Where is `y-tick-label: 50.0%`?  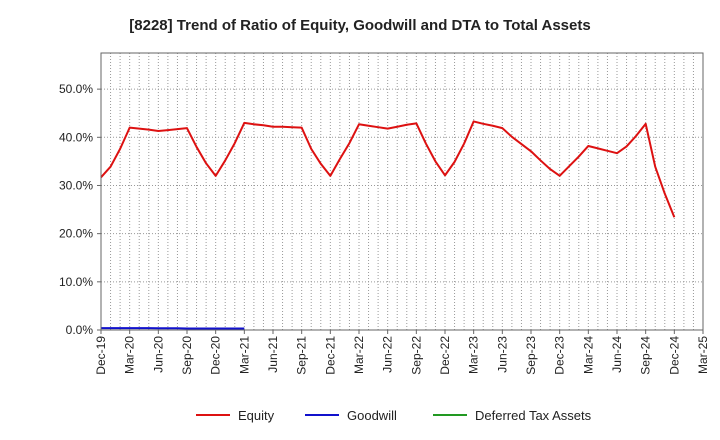
y-tick-label: 50.0% is located at coordinates (76, 89).